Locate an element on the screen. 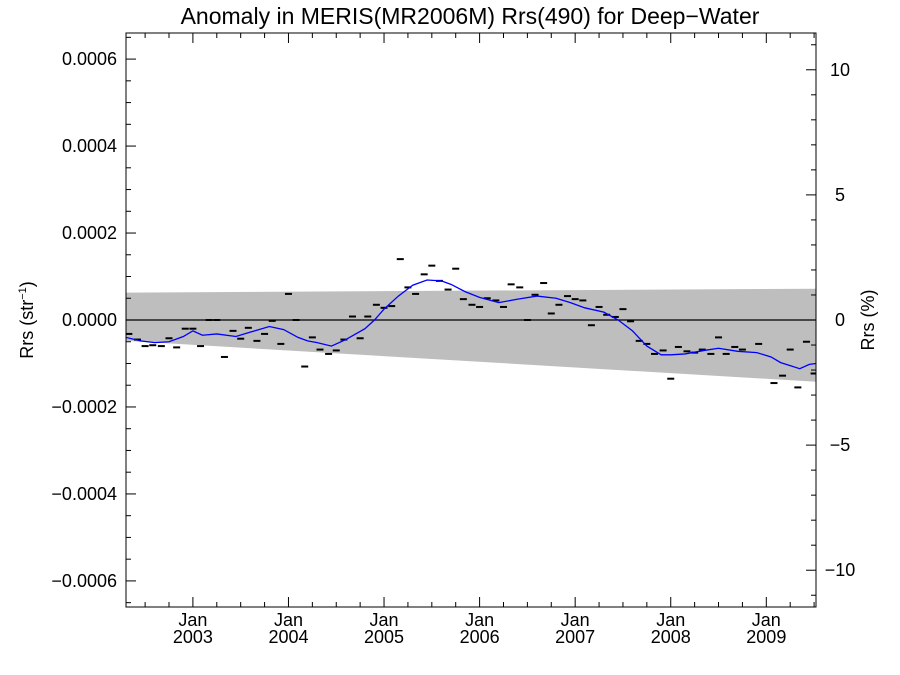  x-tick-label-year: 2007 is located at coordinates (575, 637).